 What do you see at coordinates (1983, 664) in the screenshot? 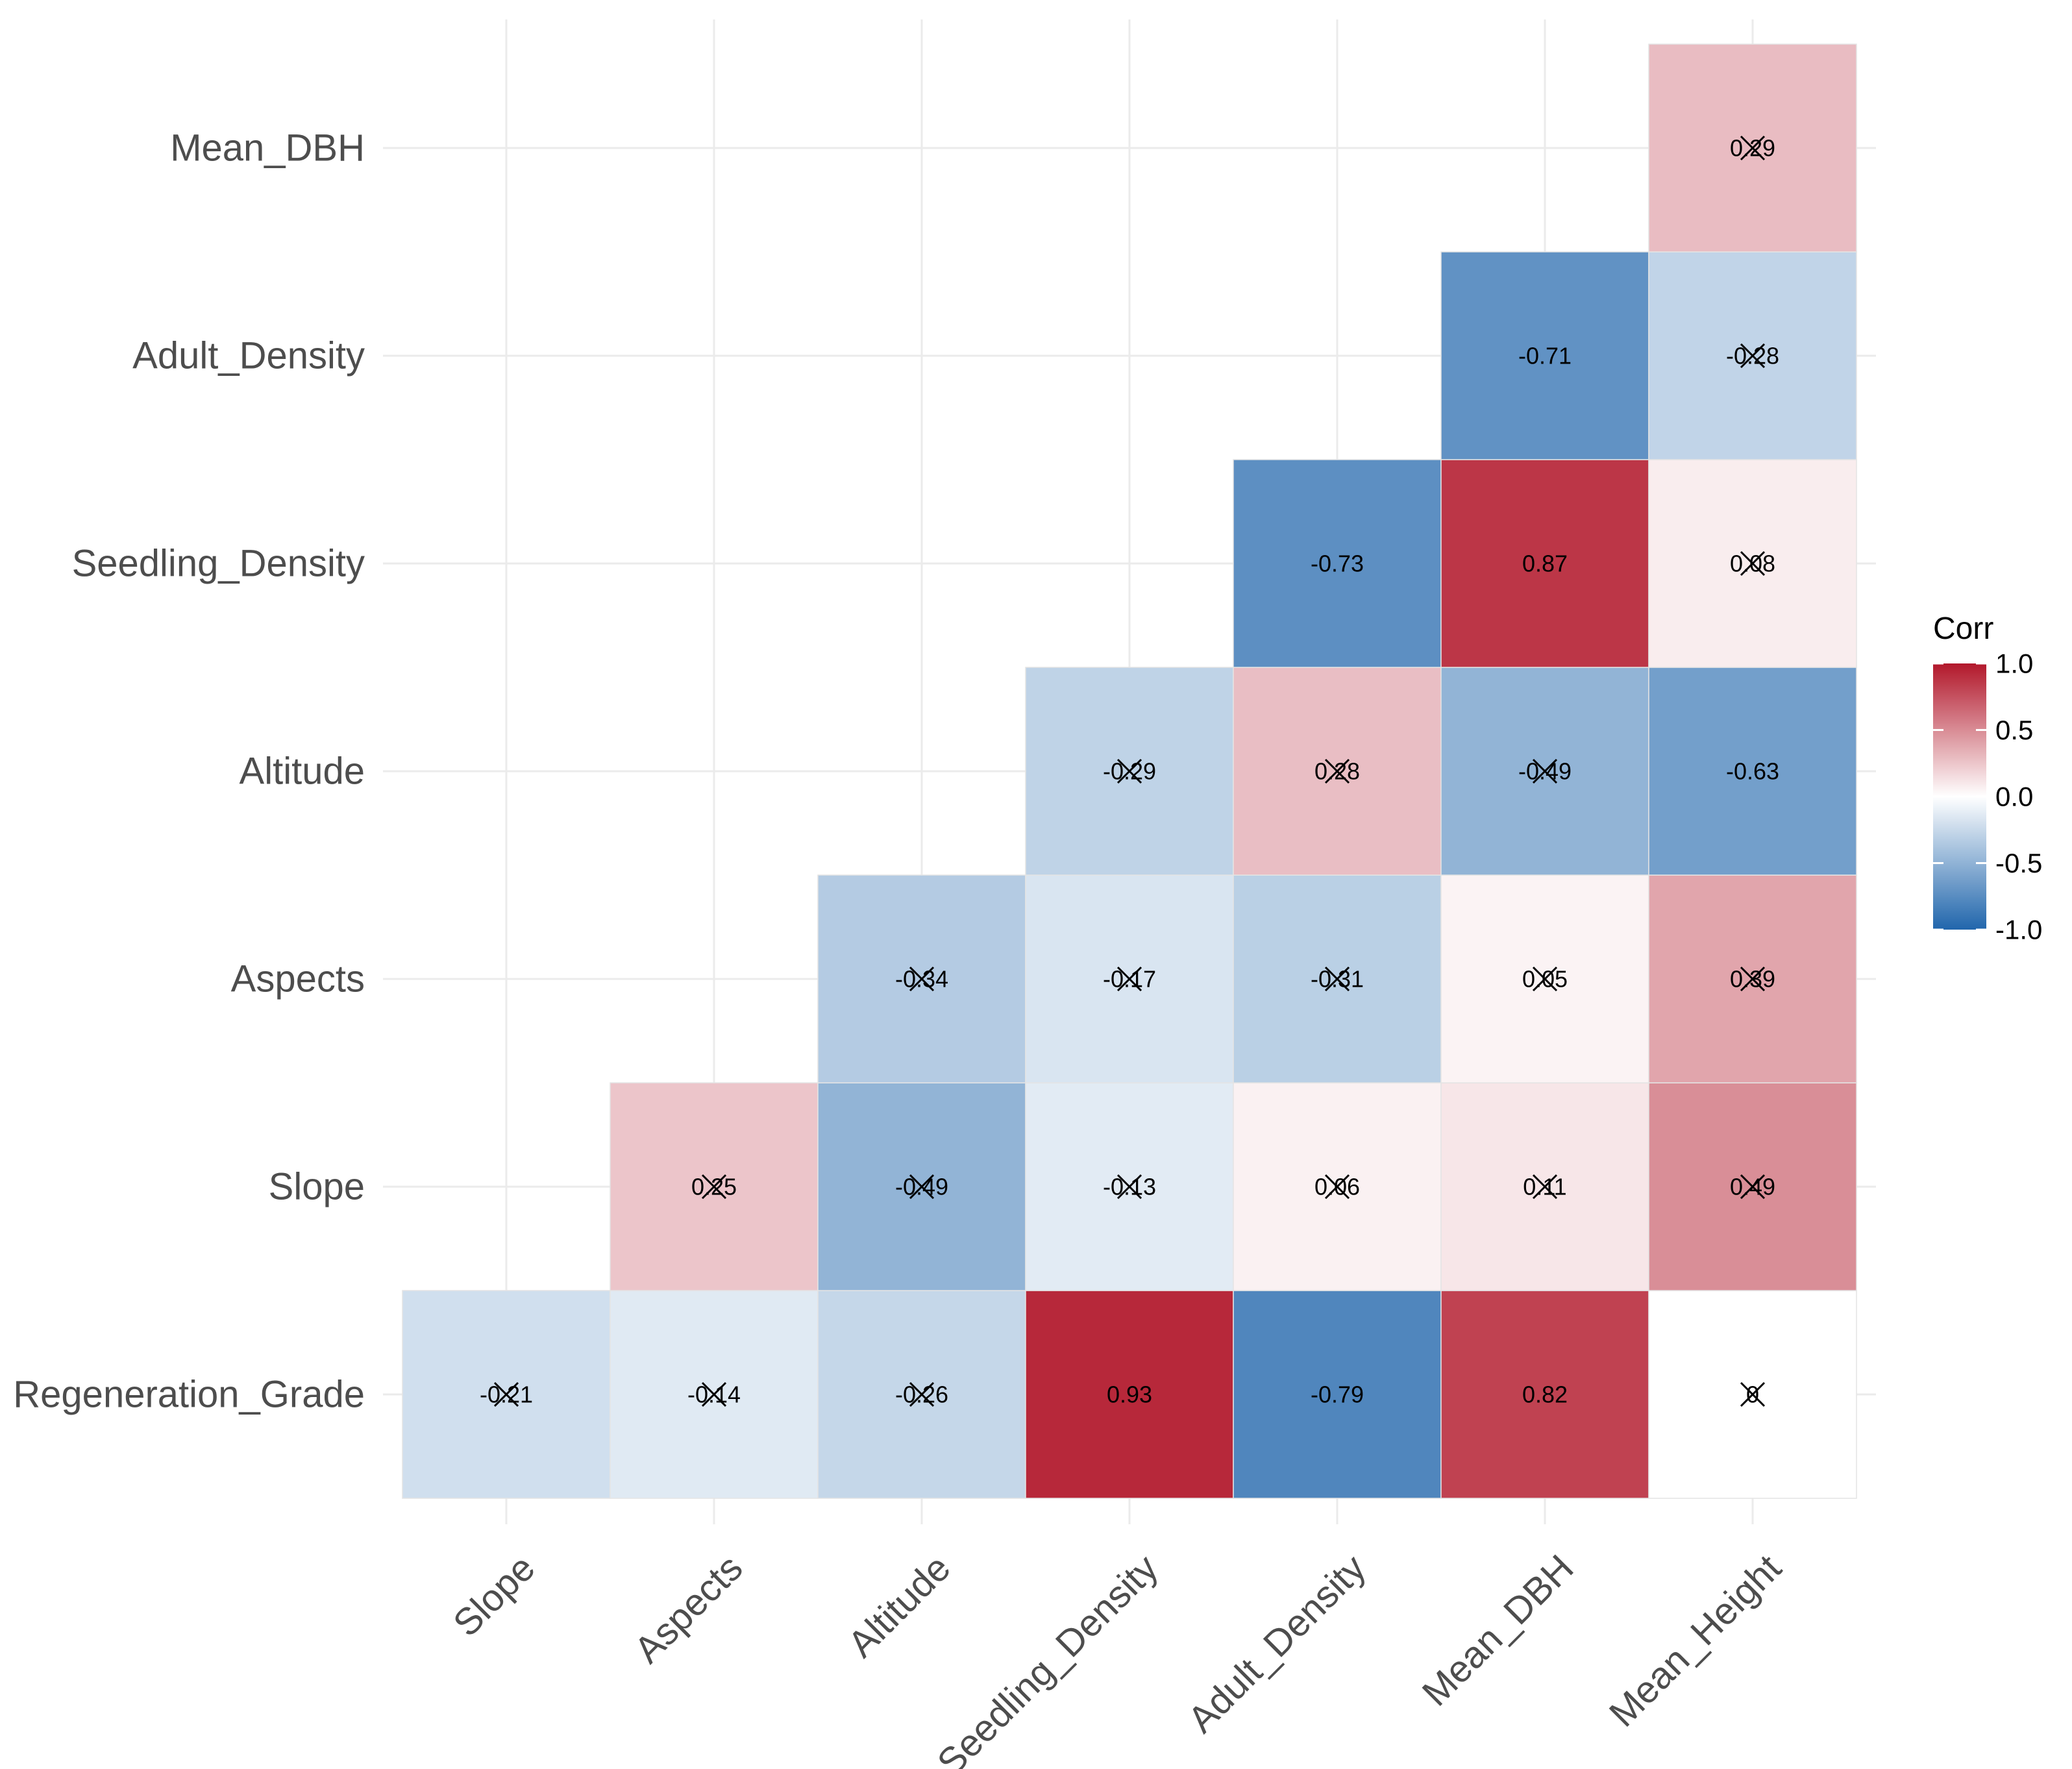
I see `legend-tick: 1.0` at bounding box center [1983, 664].